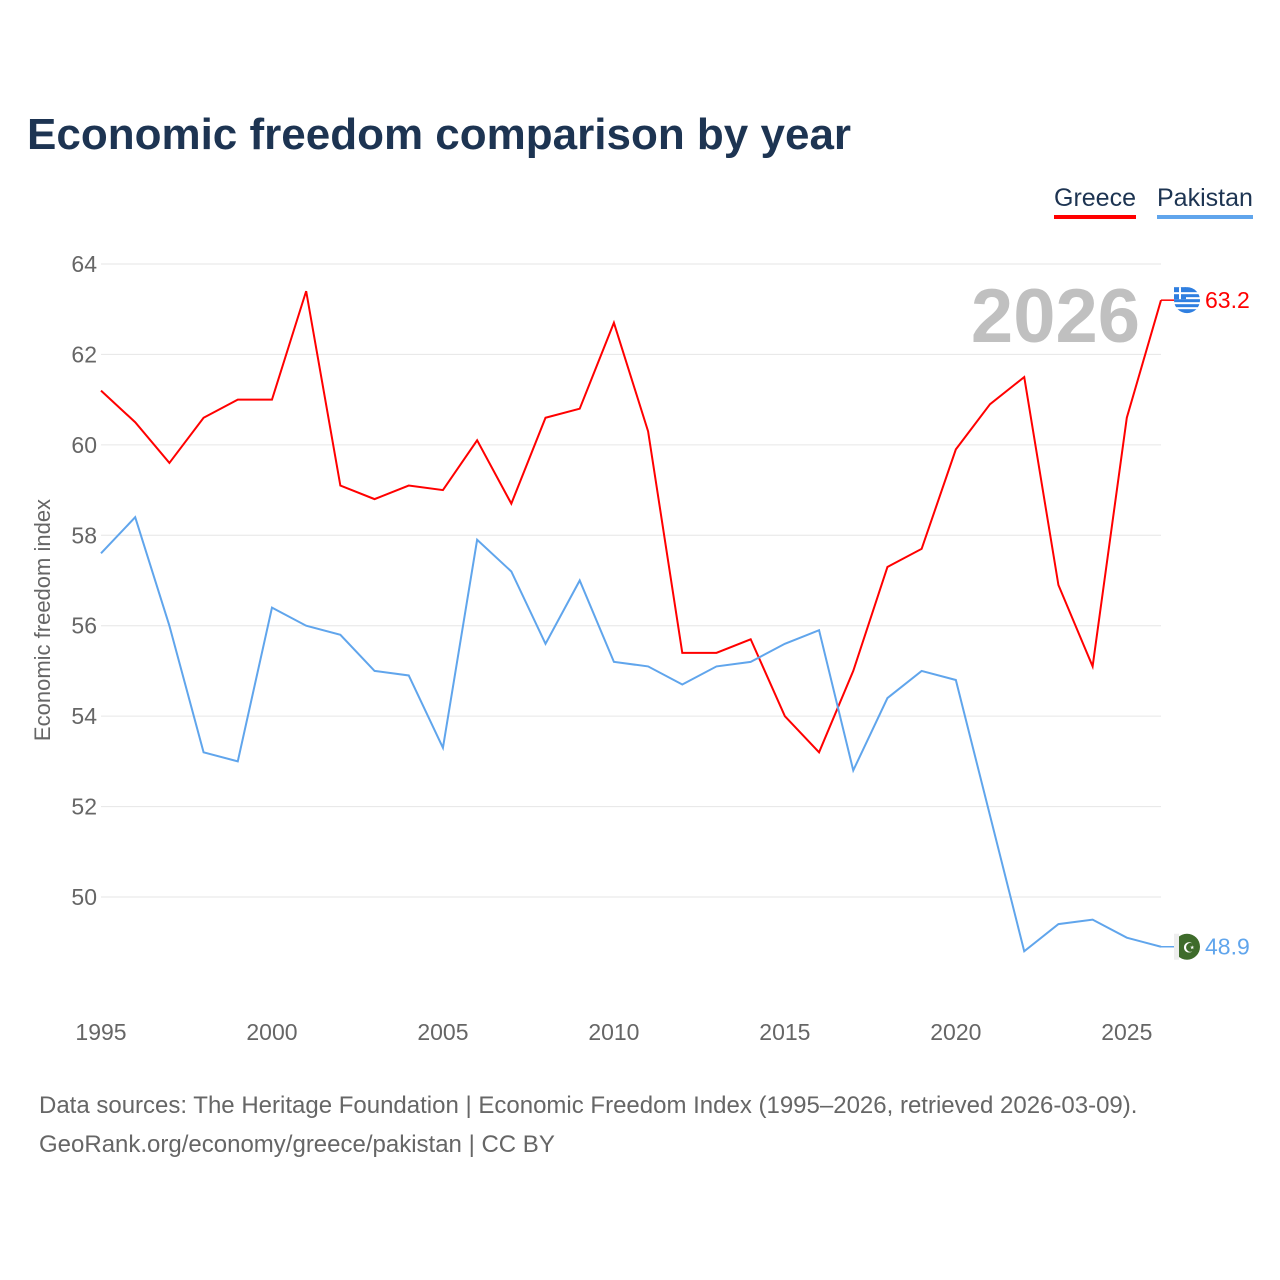 This screenshot has width=1280, height=1280. What do you see at coordinates (1180, 293) in the screenshot?
I see `flag-cross` at bounding box center [1180, 293].